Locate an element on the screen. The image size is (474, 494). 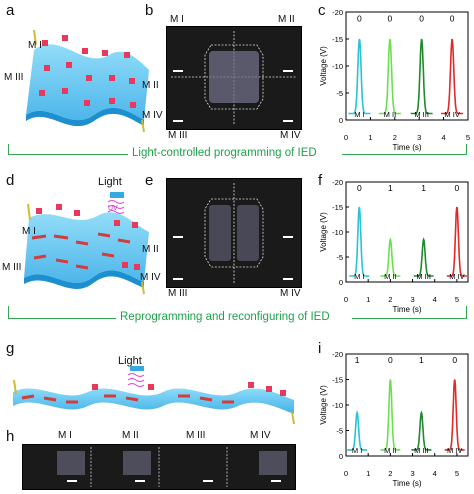
photo-h-overlay is located at coordinates (172, 467).